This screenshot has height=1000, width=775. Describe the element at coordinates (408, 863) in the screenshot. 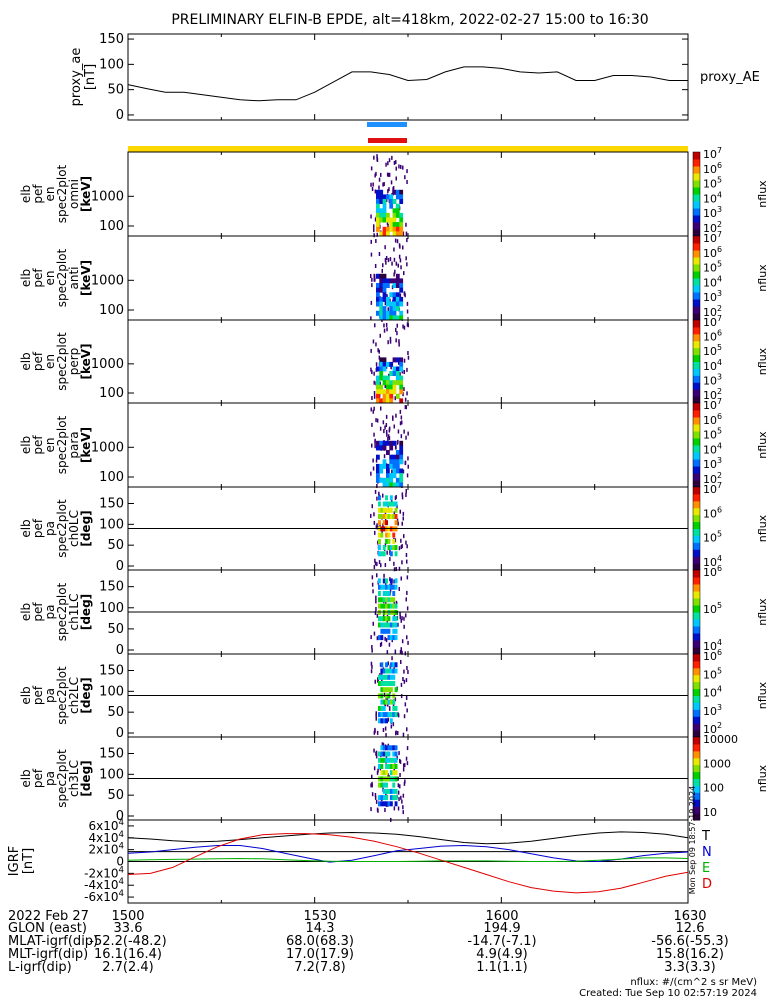

I see `igrf-line-D` at that location.